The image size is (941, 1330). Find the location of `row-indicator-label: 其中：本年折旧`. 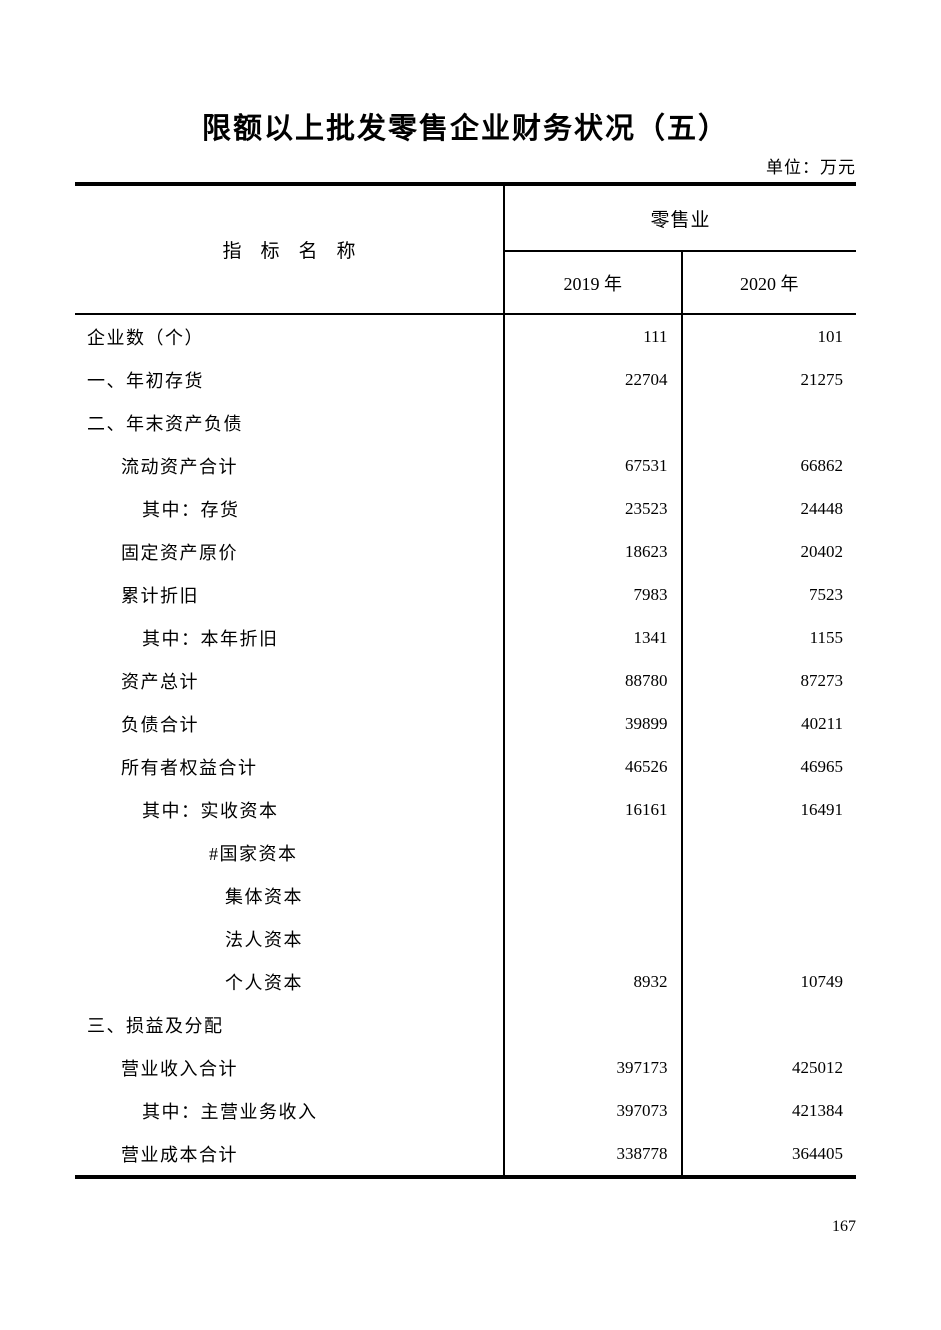

row-indicator-label: 其中：本年折旧 is located at coordinates (210, 638).